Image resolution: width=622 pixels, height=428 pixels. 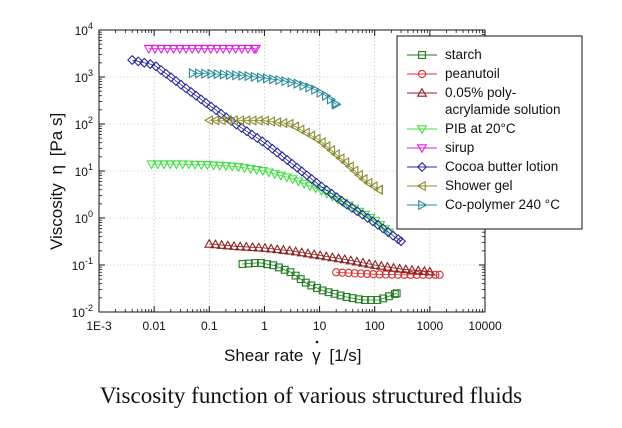 What do you see at coordinates (459, 147) in the screenshot?
I see `legend-label: sirup` at bounding box center [459, 147].